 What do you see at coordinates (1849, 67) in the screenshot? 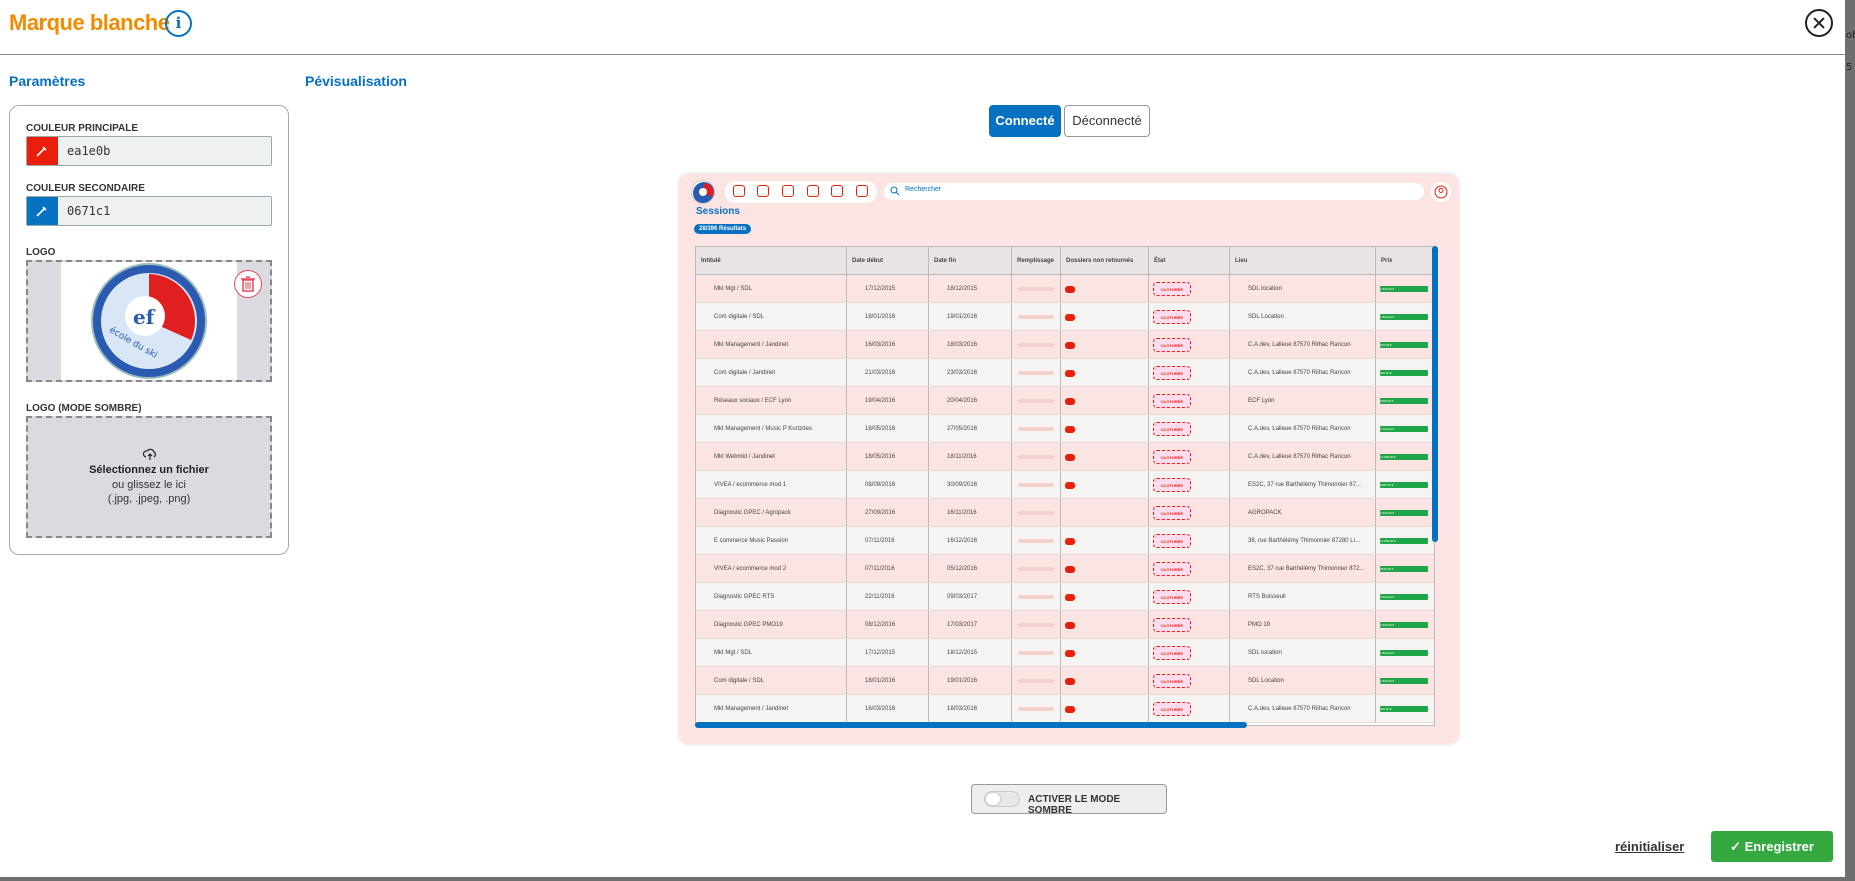
I see `background-edge-text: 5` at bounding box center [1849, 67].